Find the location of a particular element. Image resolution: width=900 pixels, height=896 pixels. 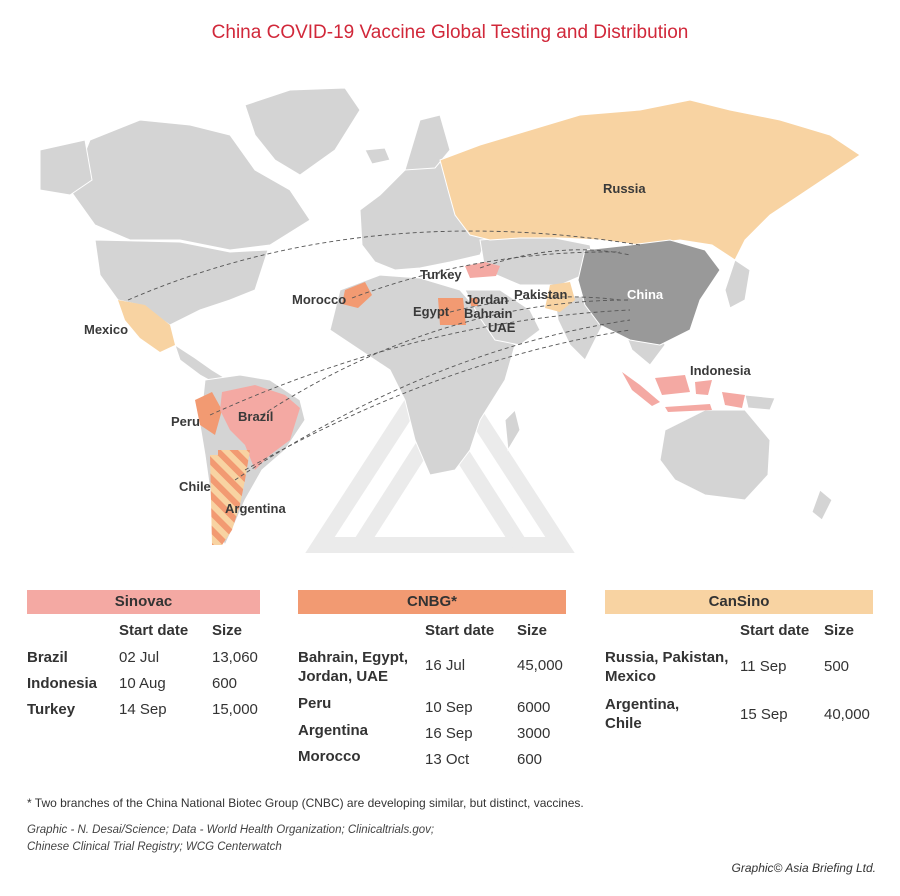

label-egypt: Egypt is located at coordinates (431, 311).